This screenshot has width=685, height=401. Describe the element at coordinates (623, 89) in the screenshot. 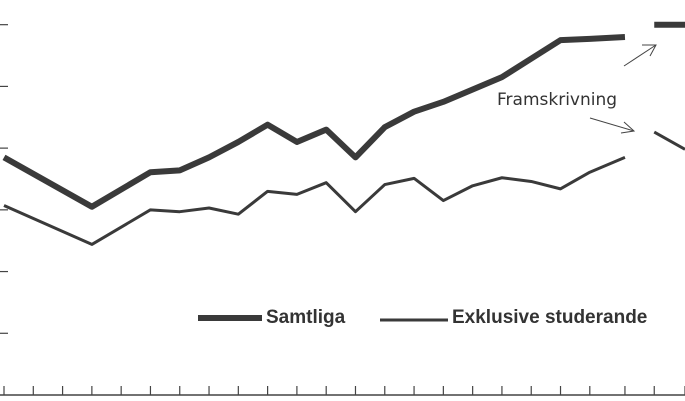

I see `annotation-arrows` at that location.